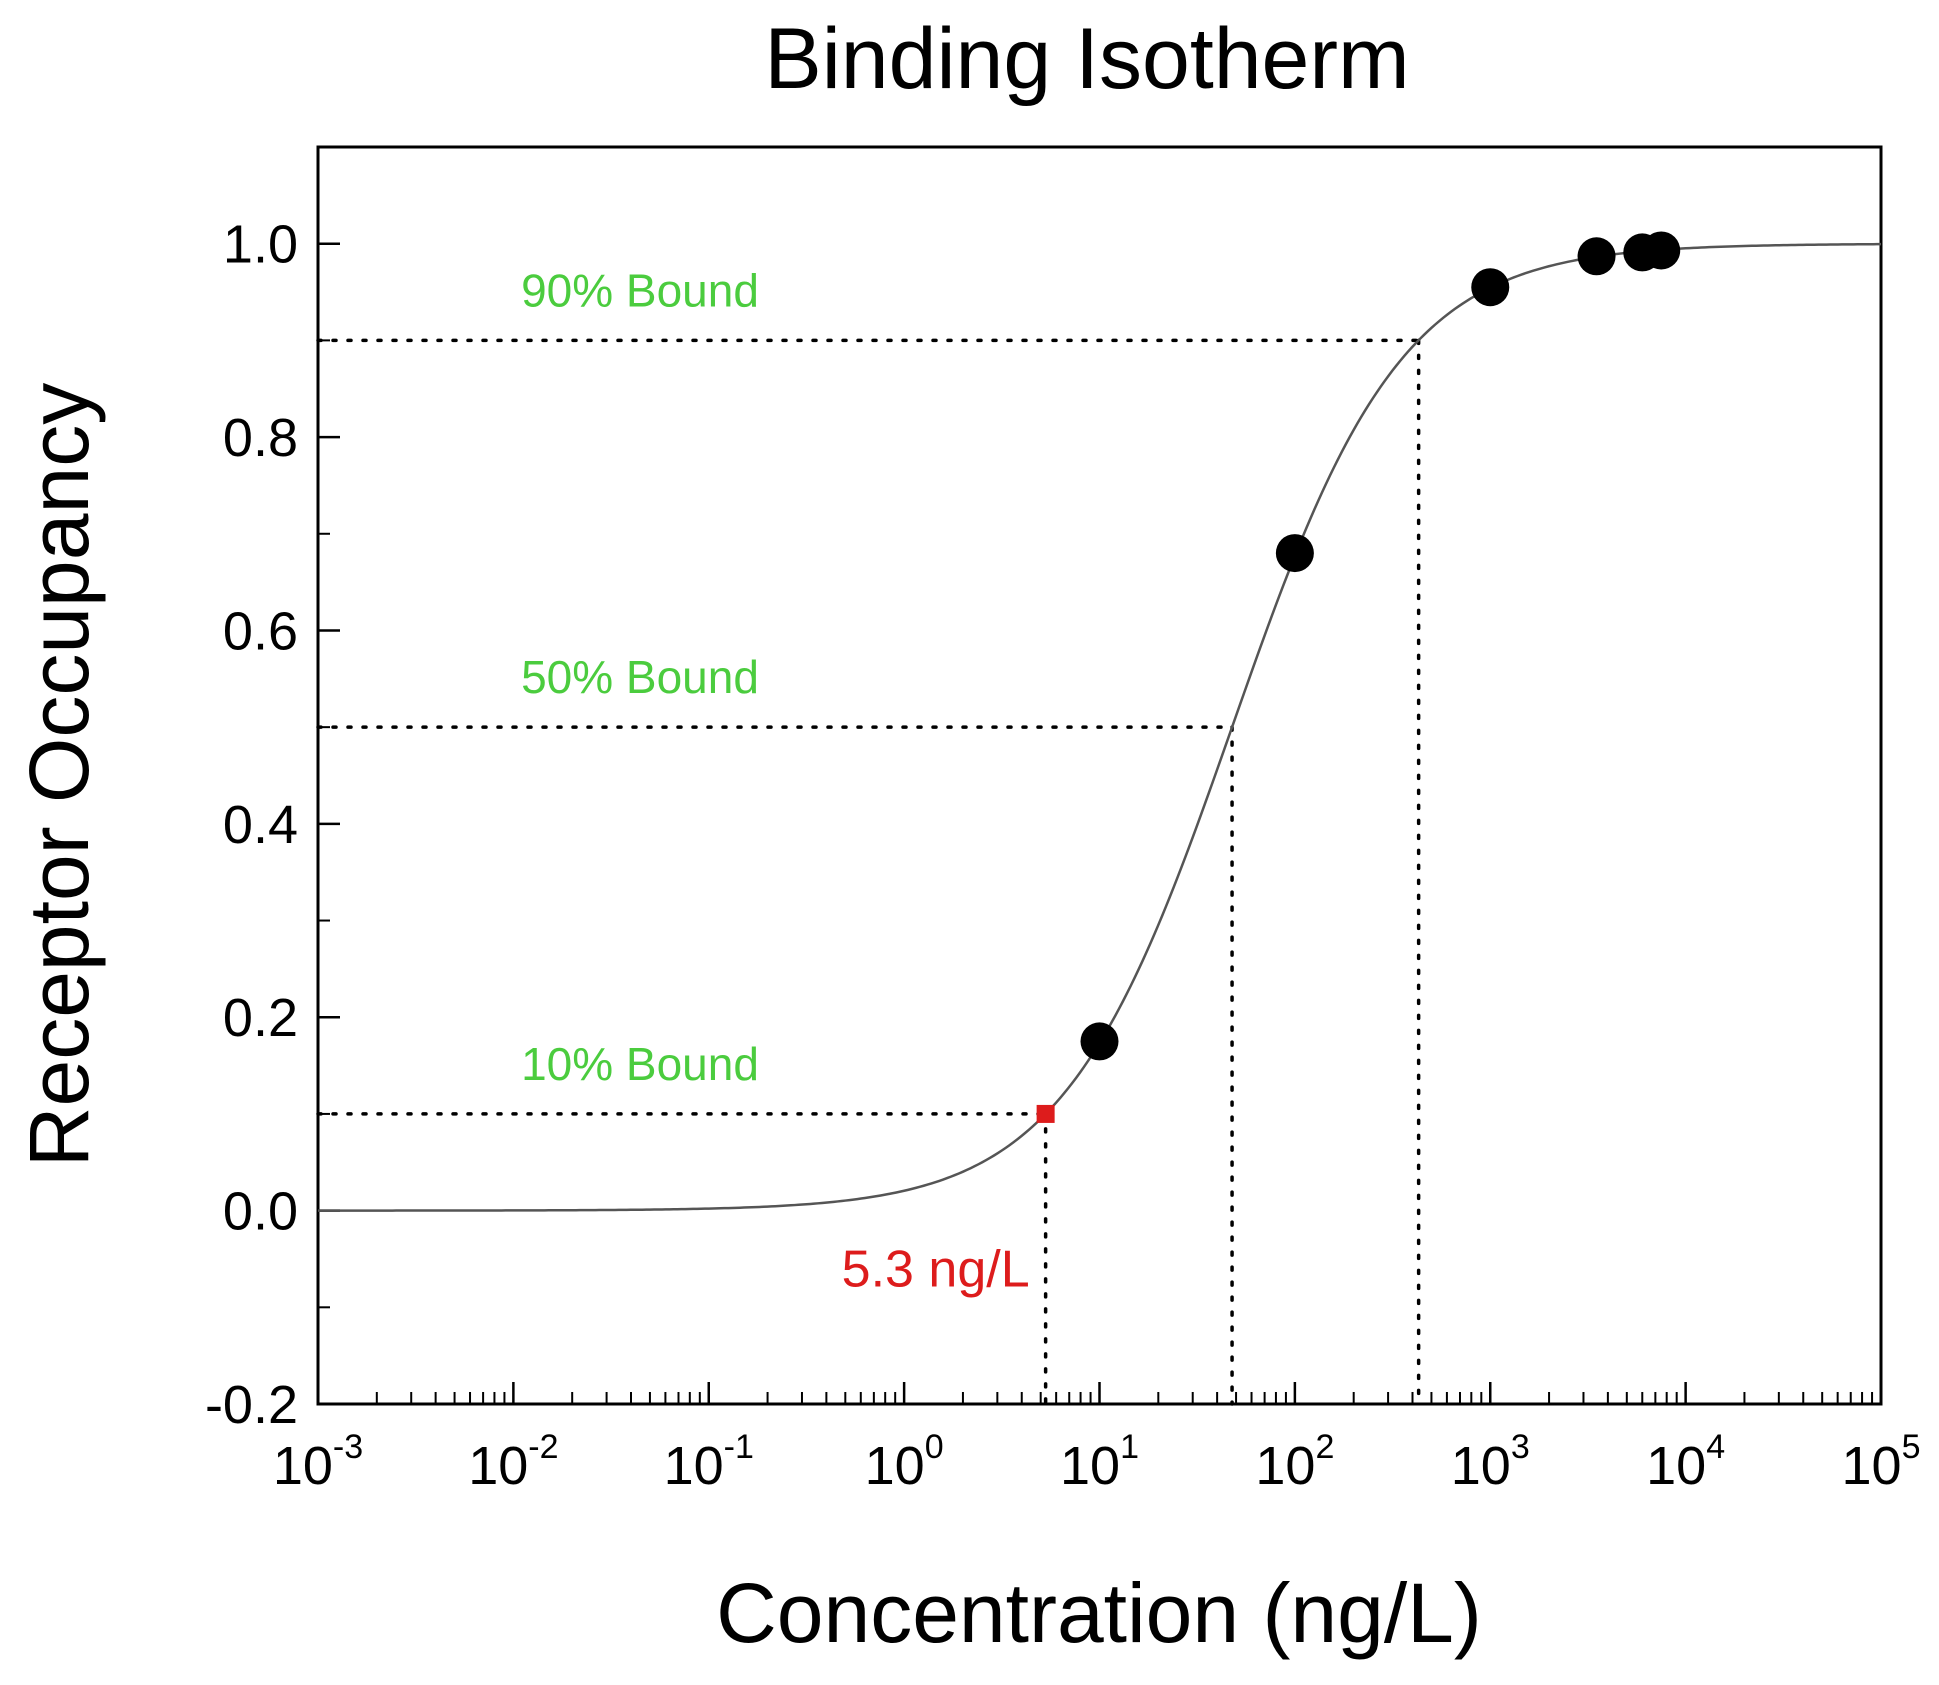 Image resolution: width=1939 pixels, height=1685 pixels. Describe the element at coordinates (640, 290) in the screenshot. I see `reference-label: 90% Bound` at that location.